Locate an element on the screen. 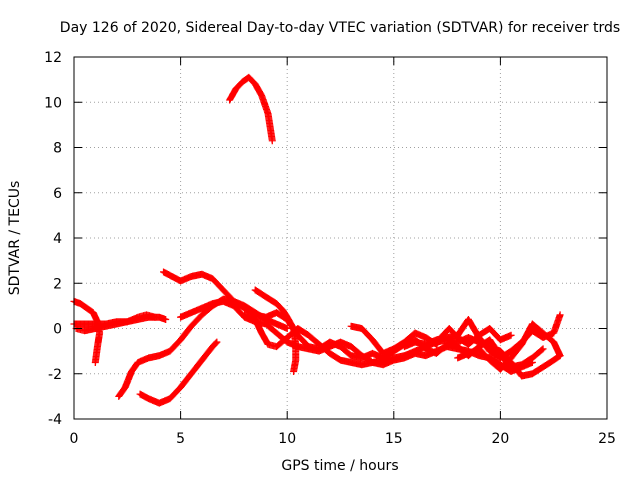  y-tick-label: 8 is located at coordinates (57, 149).